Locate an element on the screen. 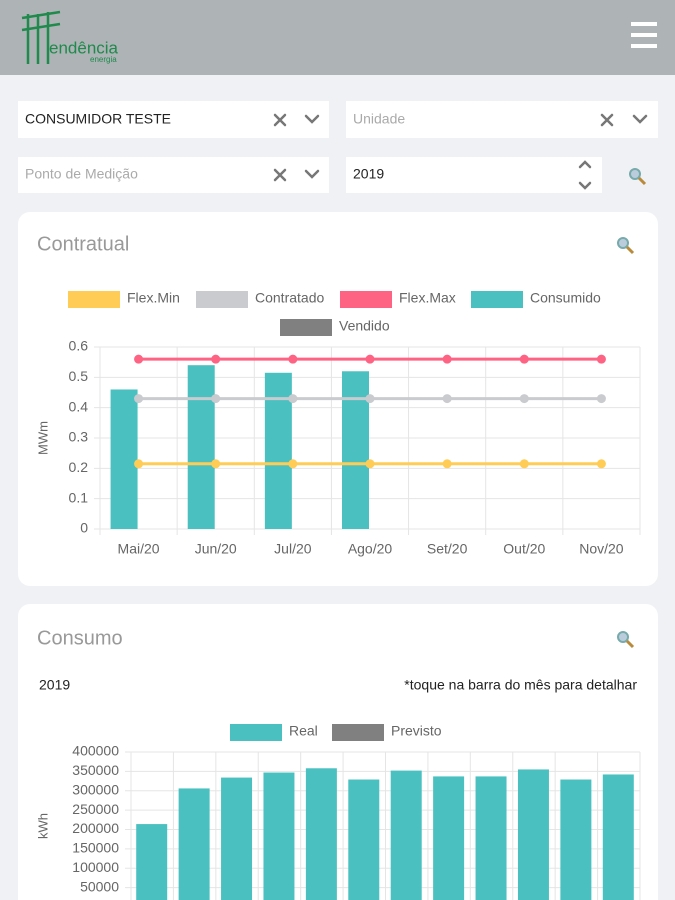  y-tick-label: 250000 is located at coordinates (95, 809).